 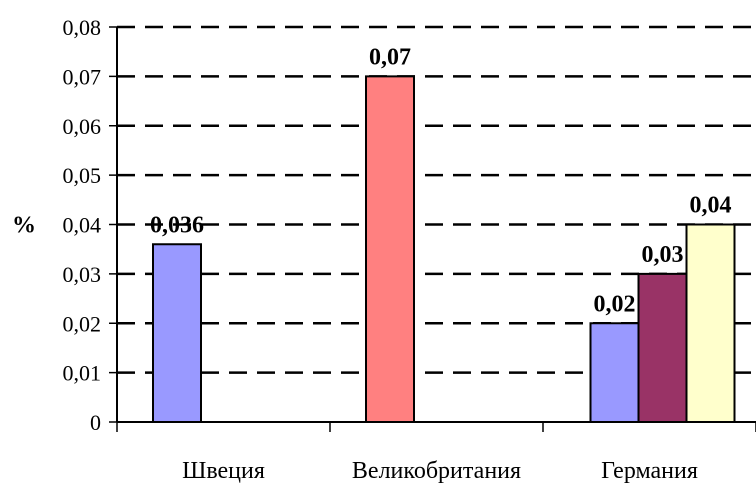 What do you see at coordinates (177, 225) in the screenshot?
I see `data-label: 0,036` at bounding box center [177, 225].